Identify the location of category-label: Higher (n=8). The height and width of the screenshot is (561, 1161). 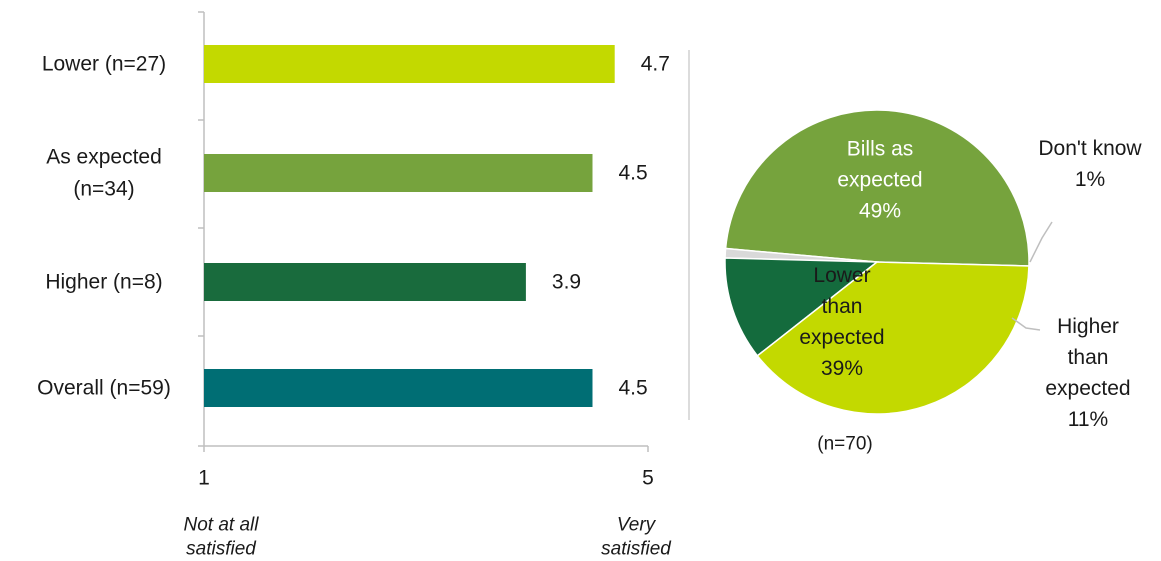
(103, 282).